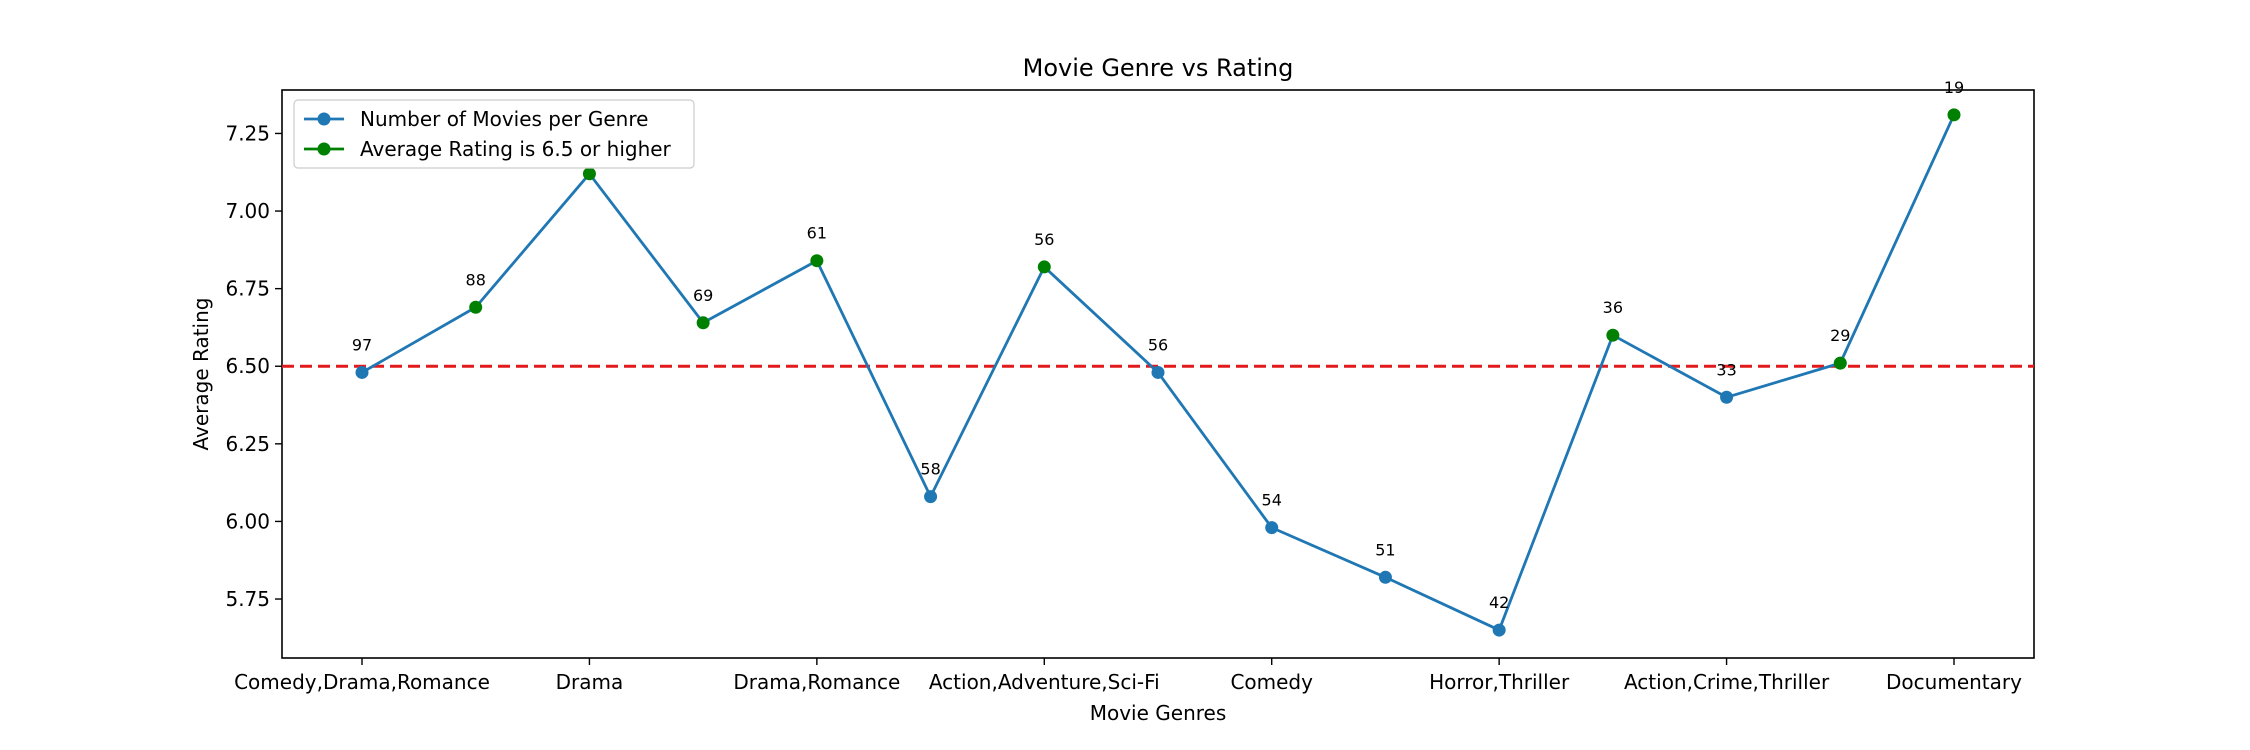  I want to click on y-tick-label: 7.00, so click(247, 211).